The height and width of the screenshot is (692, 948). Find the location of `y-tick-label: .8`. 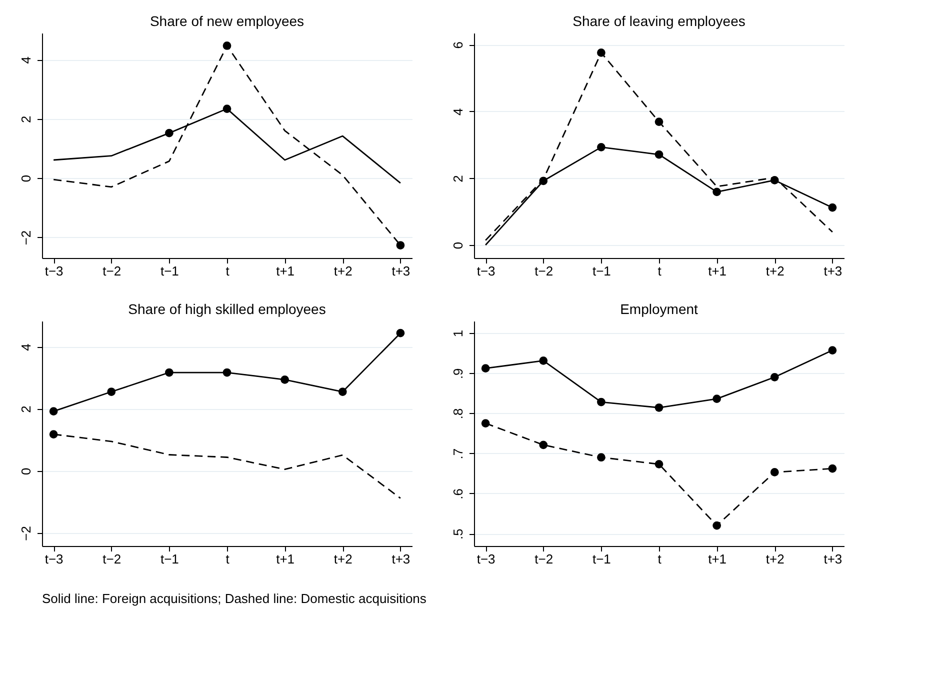

y-tick-label: .8 is located at coordinates (458, 414).